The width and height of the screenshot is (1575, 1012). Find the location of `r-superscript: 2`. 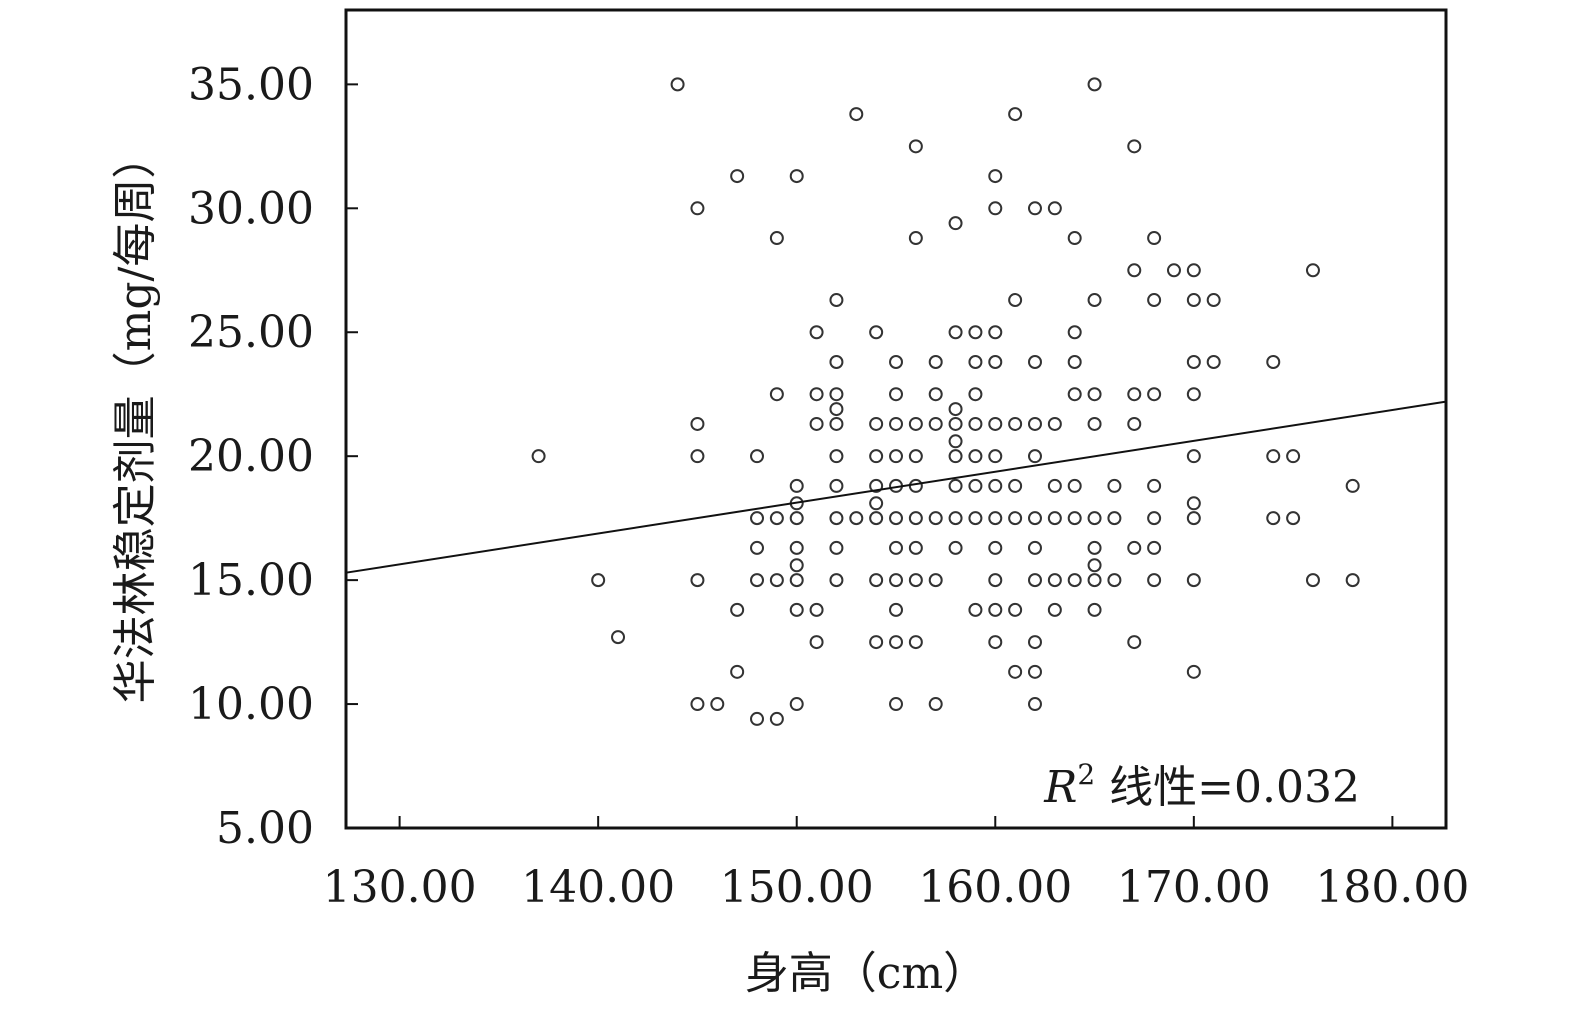

r-superscript: 2 is located at coordinates (1086, 774).